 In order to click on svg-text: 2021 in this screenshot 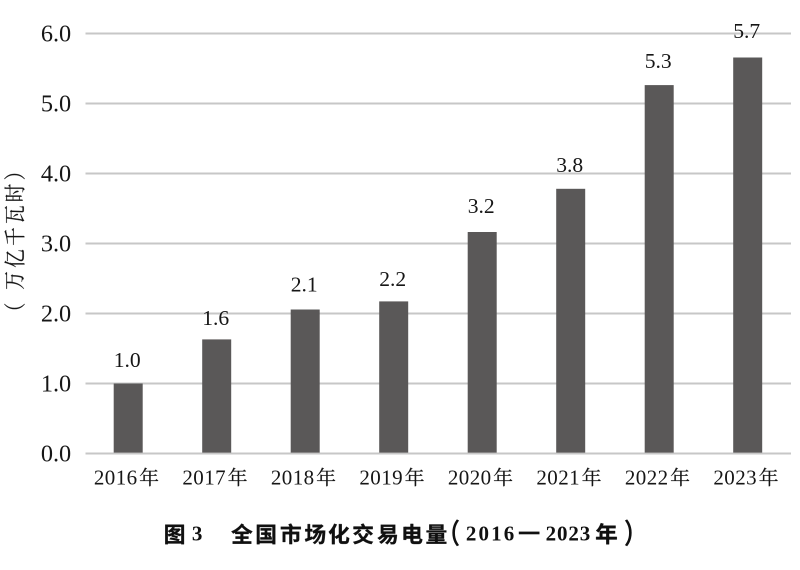, I will do `click(558, 478)`.